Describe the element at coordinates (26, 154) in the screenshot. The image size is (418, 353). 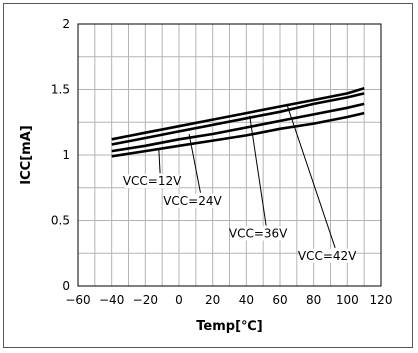
I see `y-axis-title: ICC[mA]` at that location.